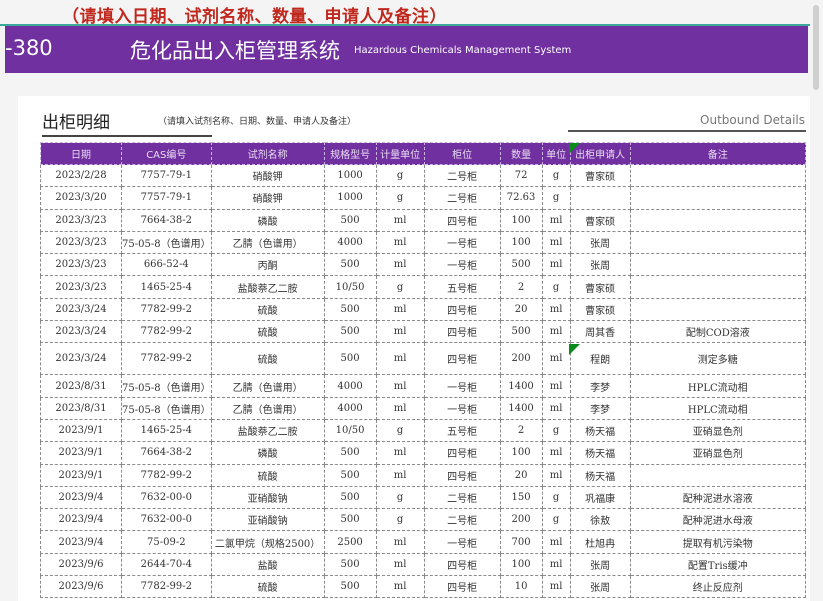  I want to click on table-cell: 2644-70-4, so click(166, 564).